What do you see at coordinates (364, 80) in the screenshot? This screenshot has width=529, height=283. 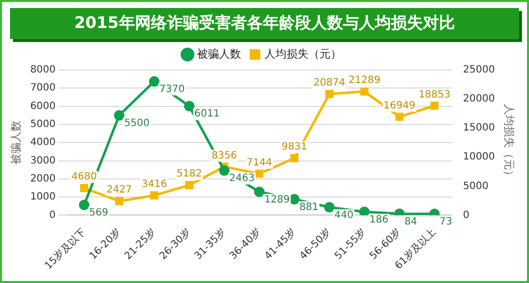 I see `data-label: 21289` at bounding box center [364, 80].